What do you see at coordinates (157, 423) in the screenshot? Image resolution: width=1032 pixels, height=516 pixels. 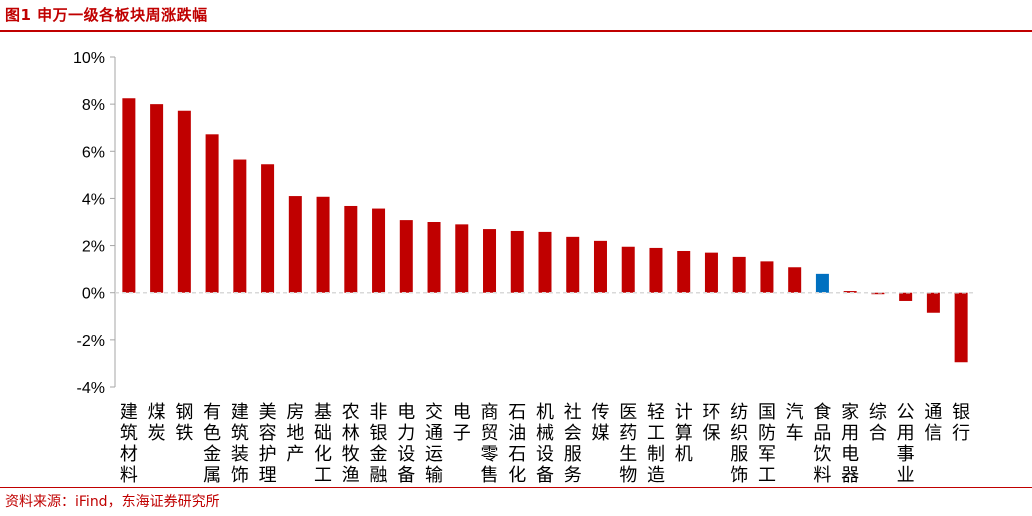 I see `x-category-label: 煤炭` at bounding box center [157, 423].